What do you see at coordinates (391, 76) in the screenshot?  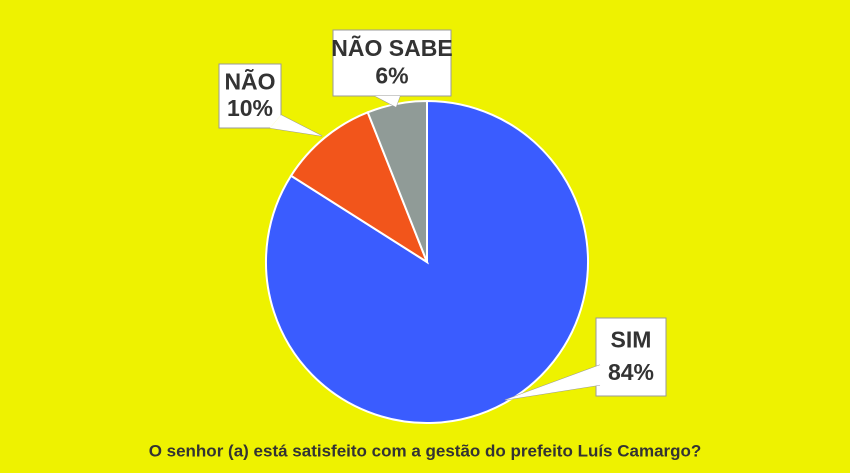 I see `value-label: 6%` at bounding box center [391, 76].